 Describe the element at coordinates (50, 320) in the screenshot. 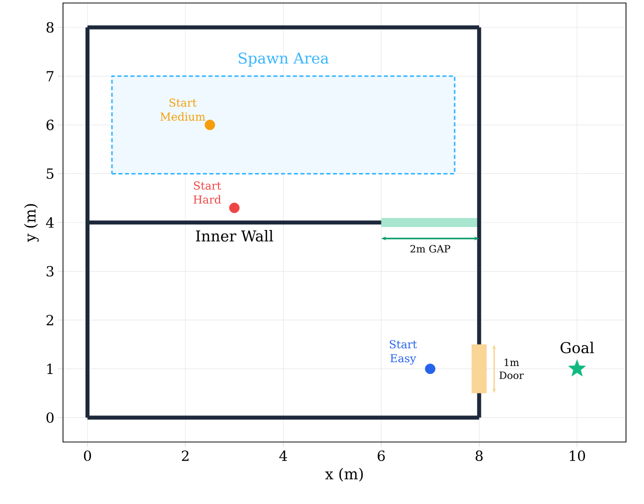

I see `y-tick-label: 2` at that location.